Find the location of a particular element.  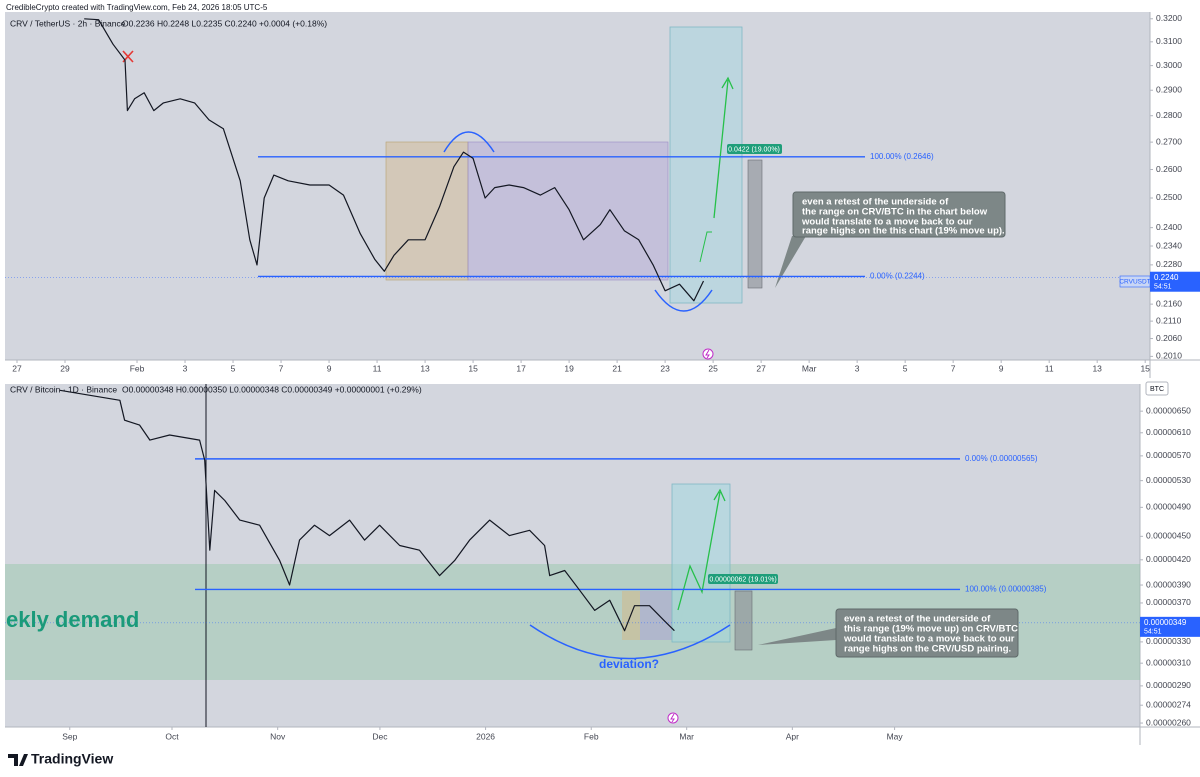

level-label: 0.00% (0.2244) is located at coordinates (897, 276).